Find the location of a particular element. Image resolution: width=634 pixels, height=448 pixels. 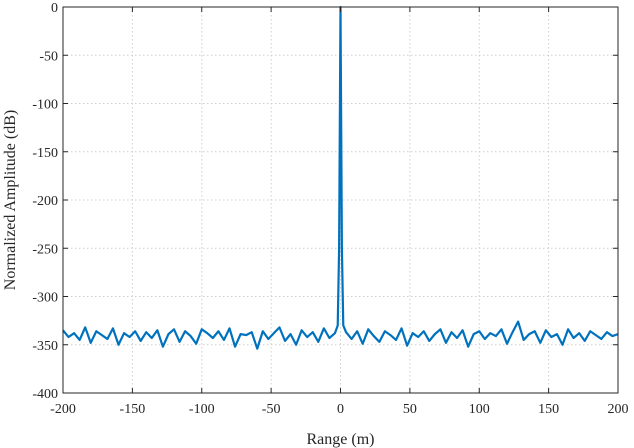

x-tick-label: 0 is located at coordinates (340, 409).